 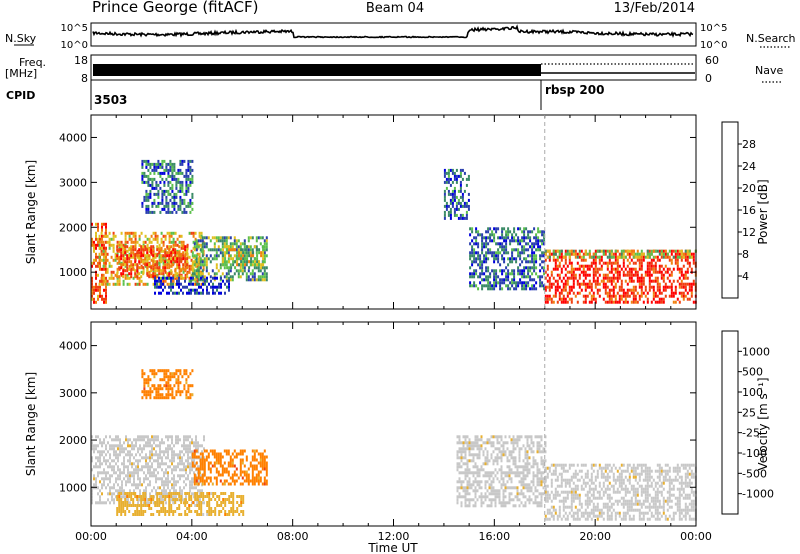 I want to click on station-title: Prince George (fitACF), so click(x=175, y=8).